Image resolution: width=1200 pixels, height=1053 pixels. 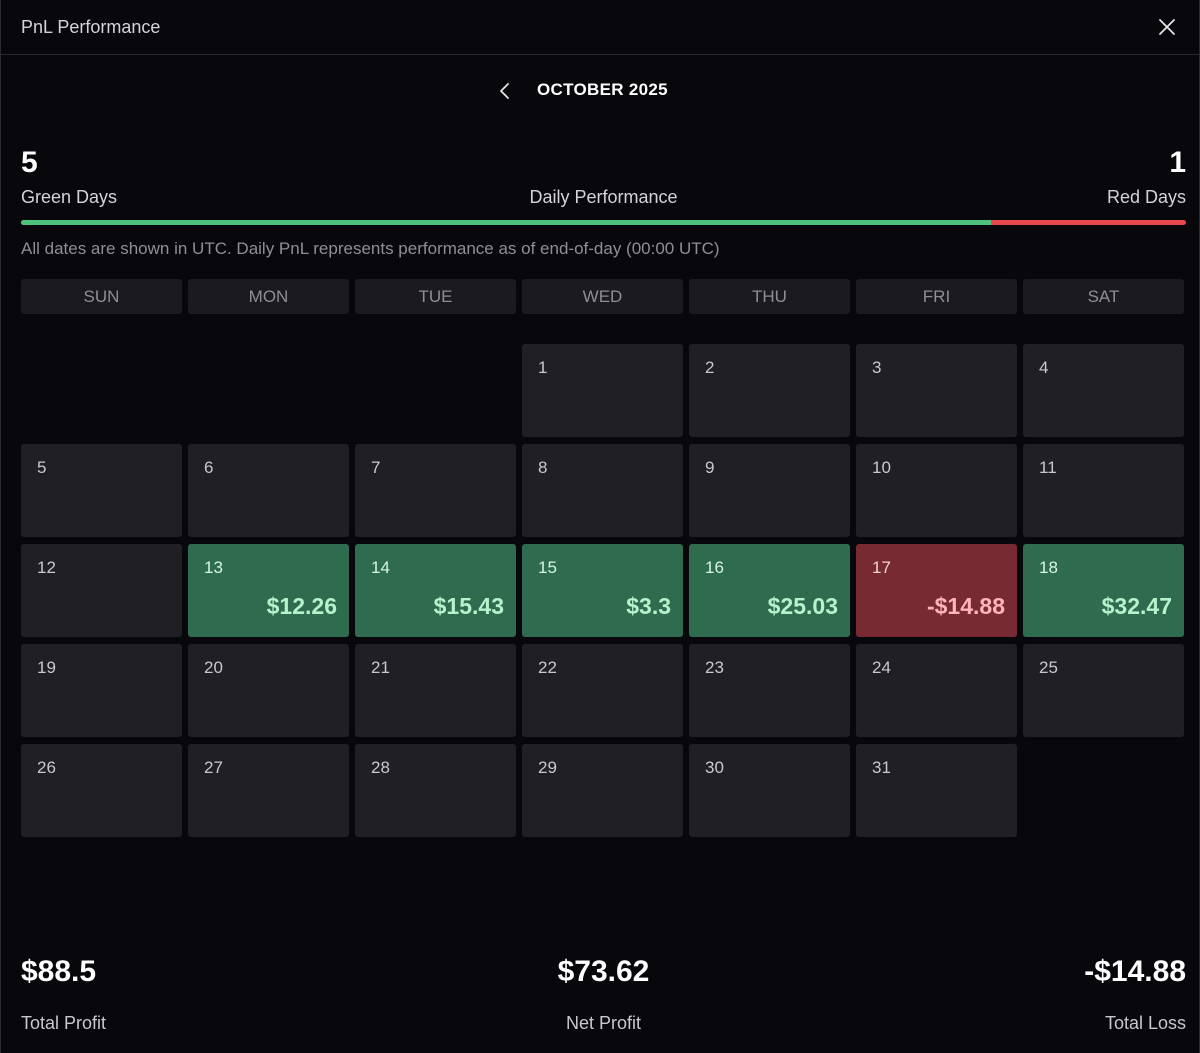 I want to click on day-number: 18, so click(x=1048, y=567).